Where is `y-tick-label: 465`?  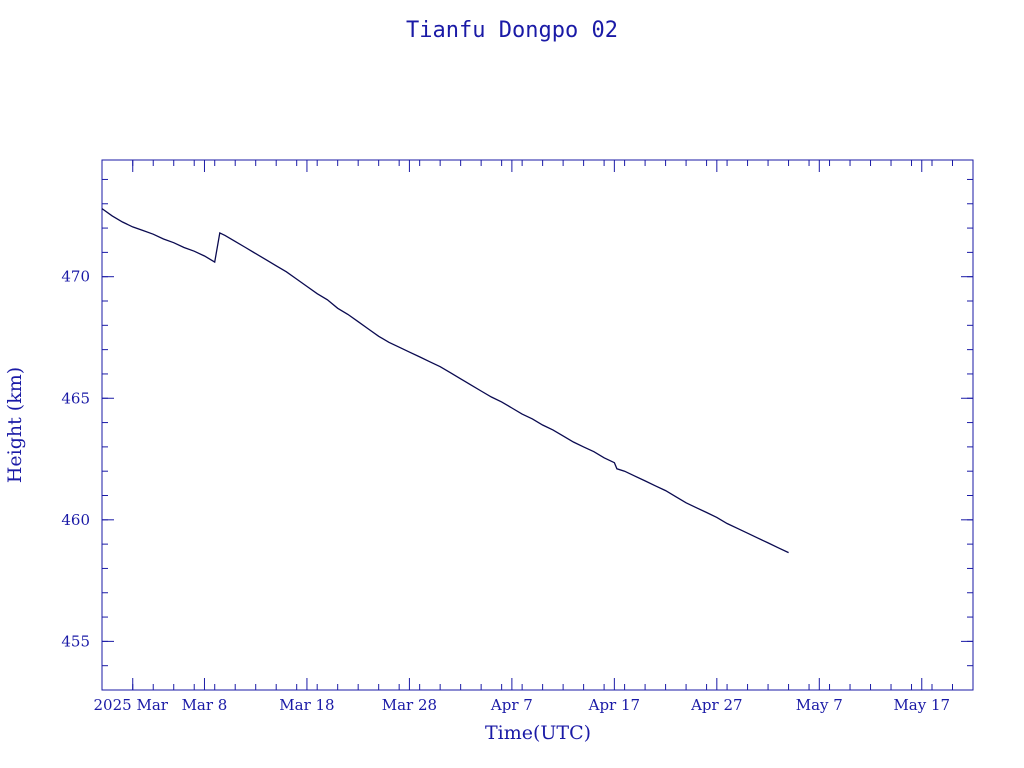 y-tick-label: 465 is located at coordinates (75, 398).